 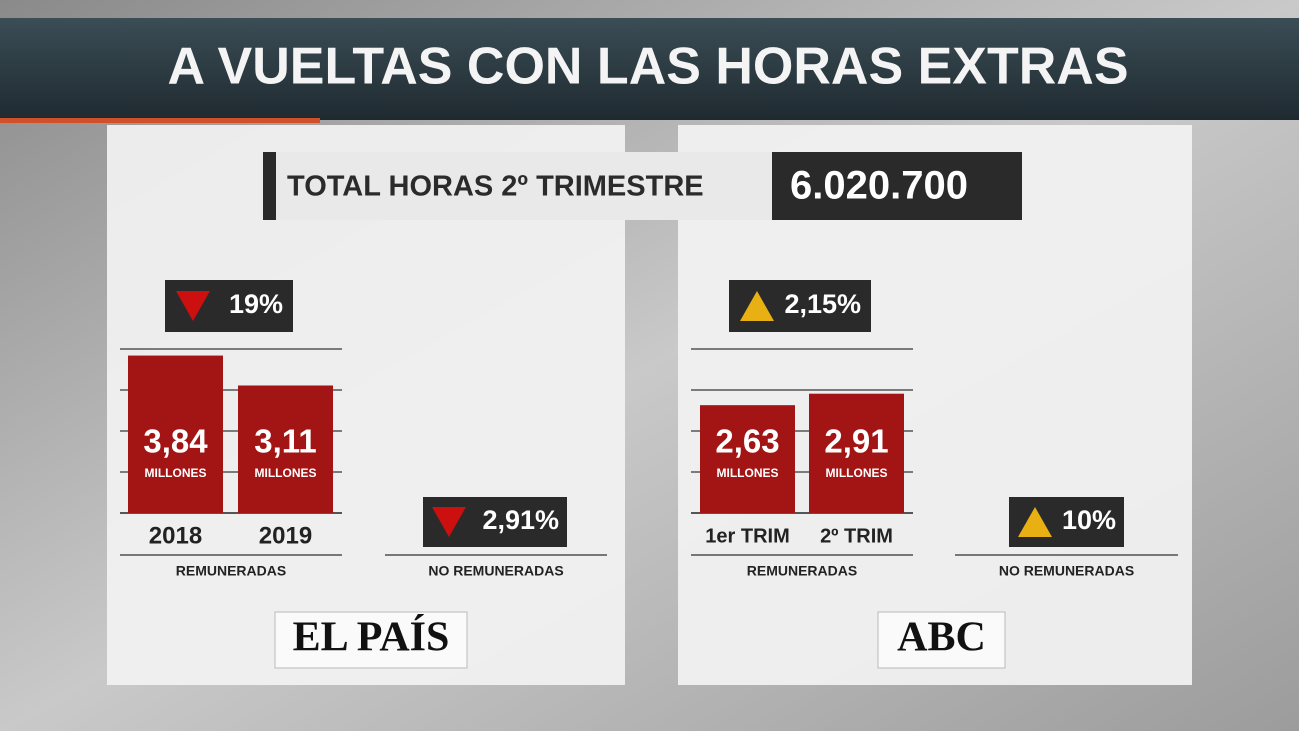 What do you see at coordinates (175, 441) in the screenshot?
I see `bar-value: 3,84` at bounding box center [175, 441].